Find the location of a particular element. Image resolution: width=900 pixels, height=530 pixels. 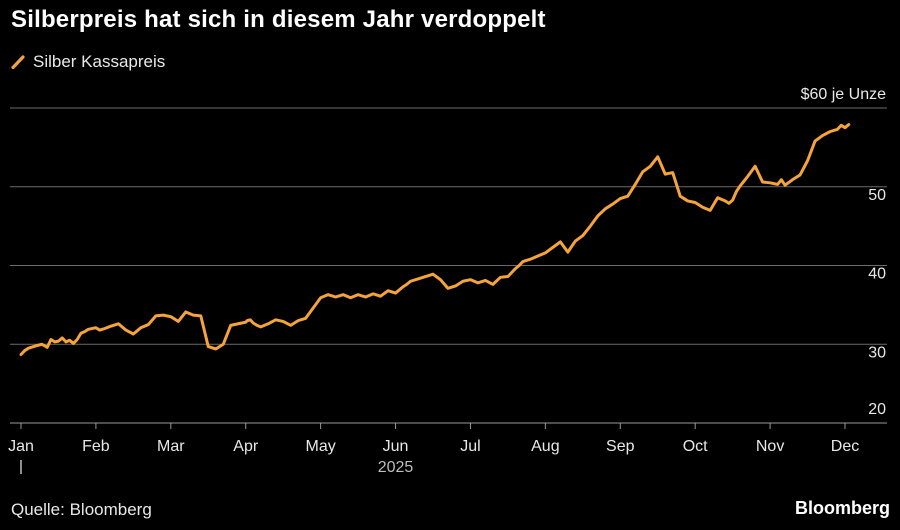

y-tick-label-40: 40 is located at coordinates (877, 274).